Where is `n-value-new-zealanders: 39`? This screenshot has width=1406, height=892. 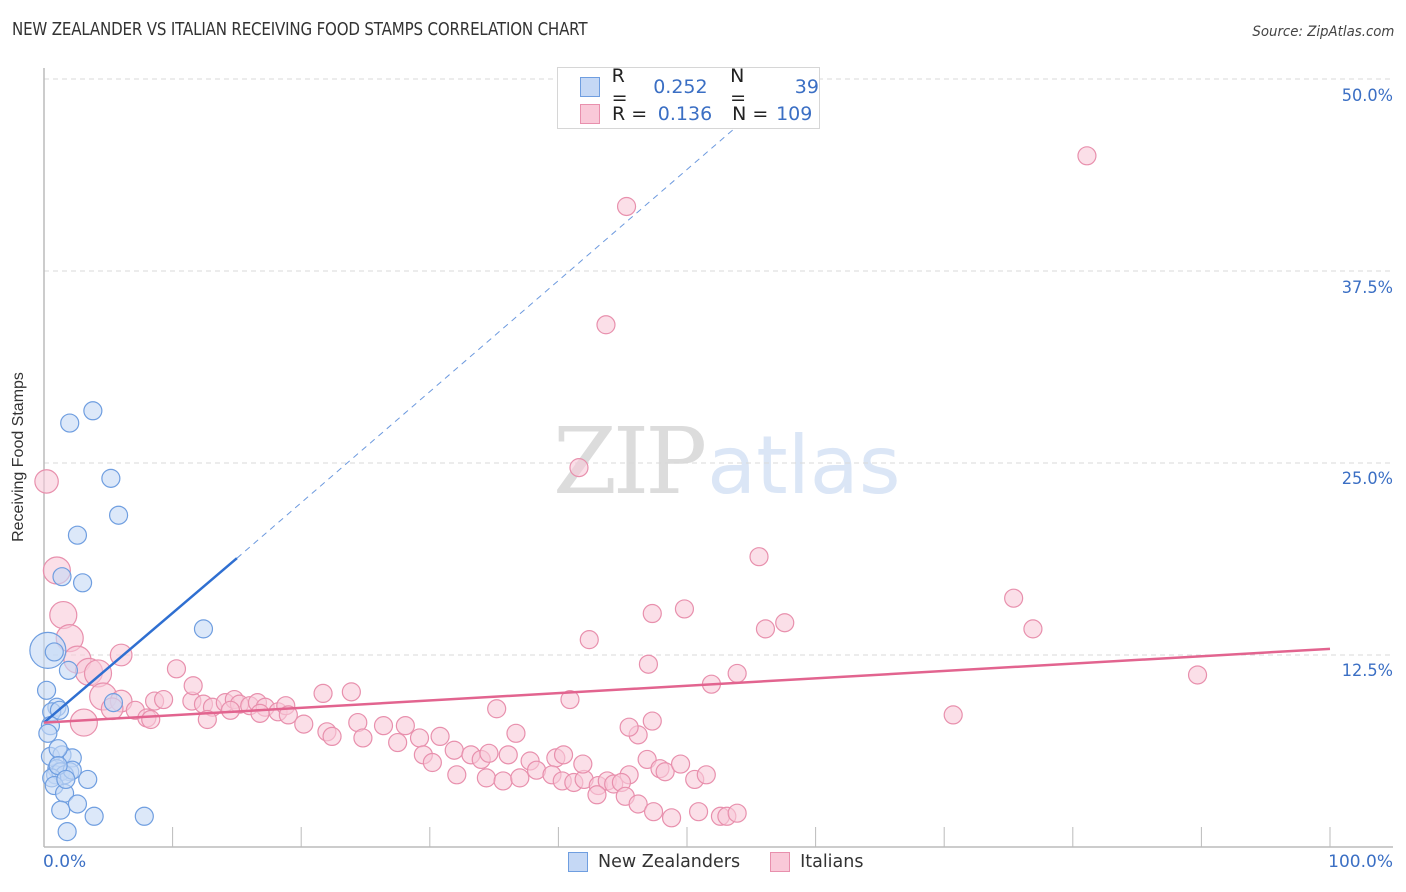
n-value-new-zealanders: 39 is located at coordinates (806, 87).